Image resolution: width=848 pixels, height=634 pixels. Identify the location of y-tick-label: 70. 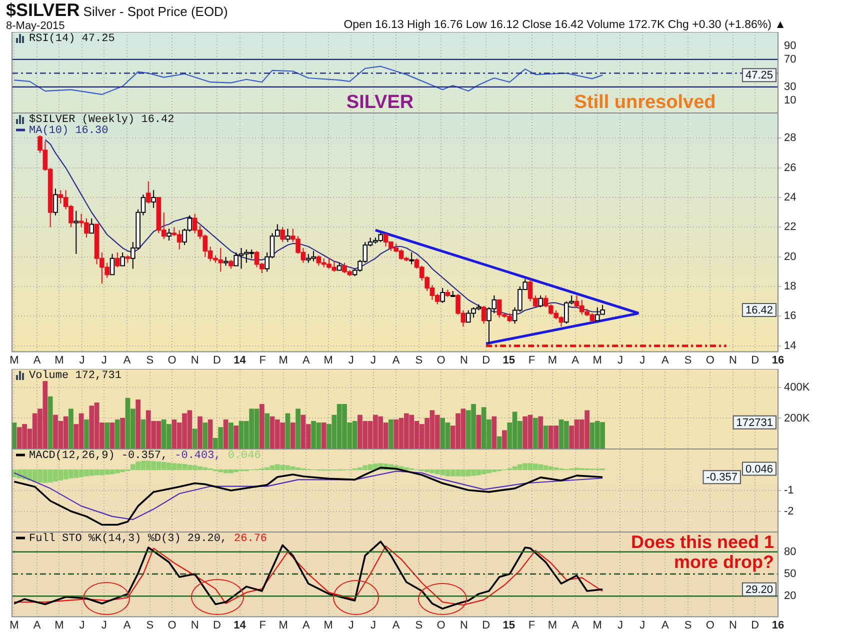
(790, 59).